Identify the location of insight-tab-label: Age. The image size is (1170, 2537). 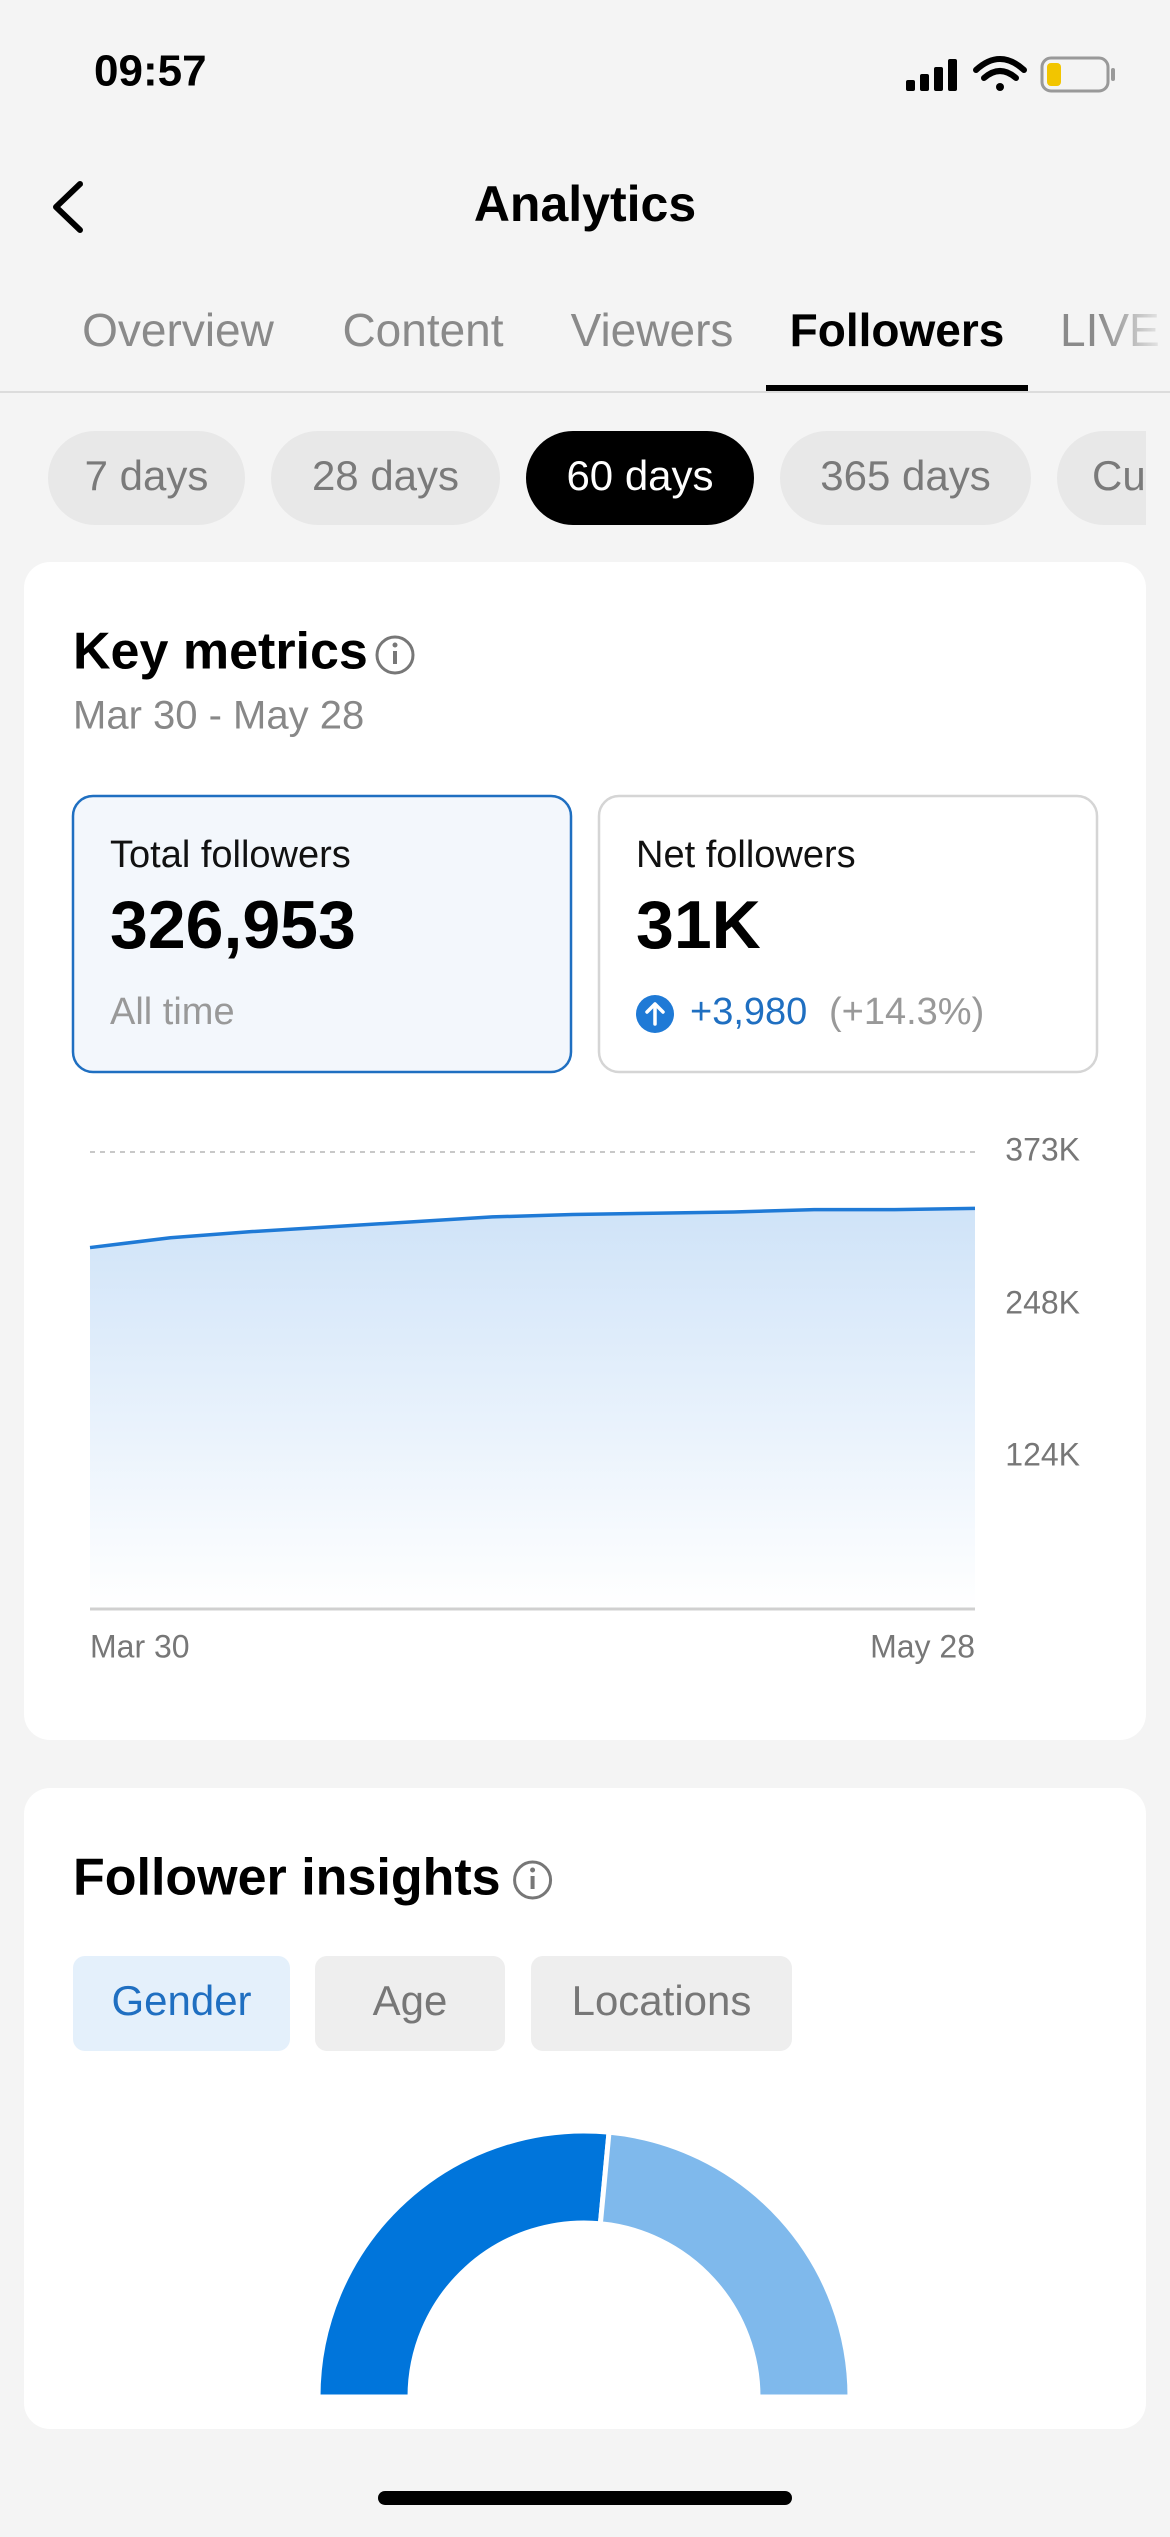
(410, 2000).